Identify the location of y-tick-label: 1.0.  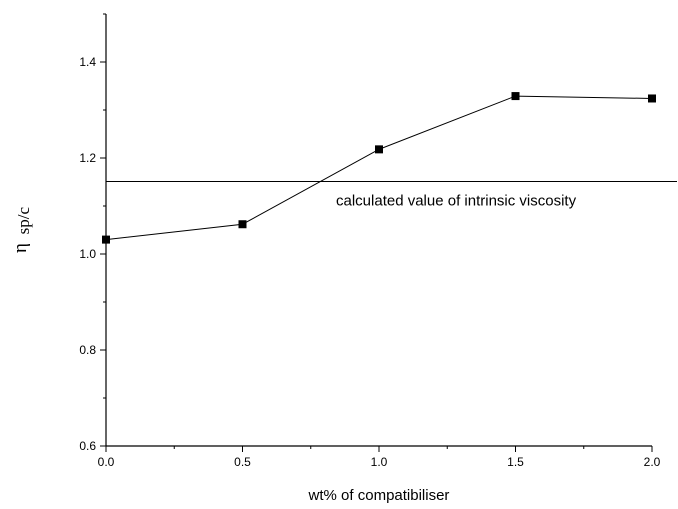
(87, 254).